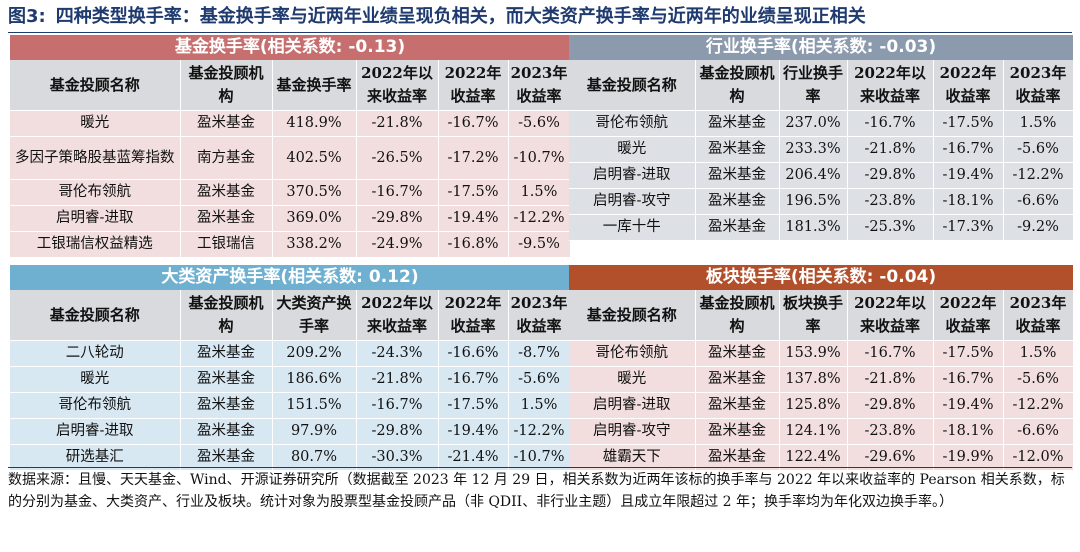  I want to click on table-row: 哥伦布领航 盈米基金 237.0% -16.7% -17.5% 1.5%, so click(821, 123).